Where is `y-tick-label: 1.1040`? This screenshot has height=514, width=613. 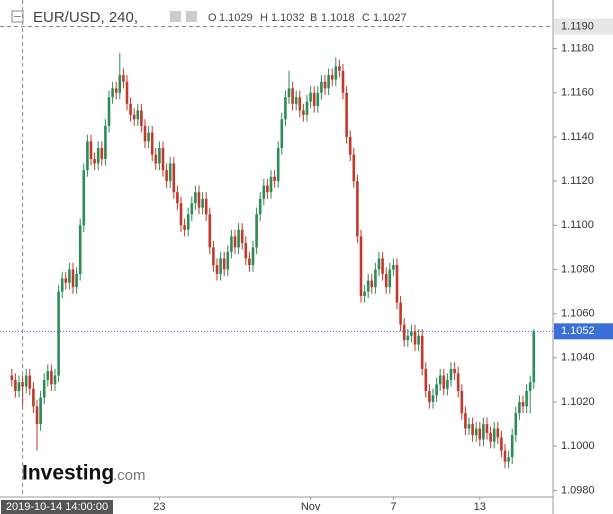
y-tick-label: 1.1040 is located at coordinates (578, 358).